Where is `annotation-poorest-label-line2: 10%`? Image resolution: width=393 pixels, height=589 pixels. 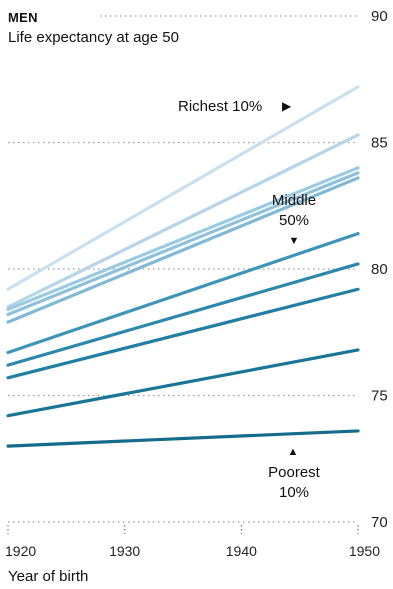 annotation-poorest-label-line2: 10% is located at coordinates (294, 492).